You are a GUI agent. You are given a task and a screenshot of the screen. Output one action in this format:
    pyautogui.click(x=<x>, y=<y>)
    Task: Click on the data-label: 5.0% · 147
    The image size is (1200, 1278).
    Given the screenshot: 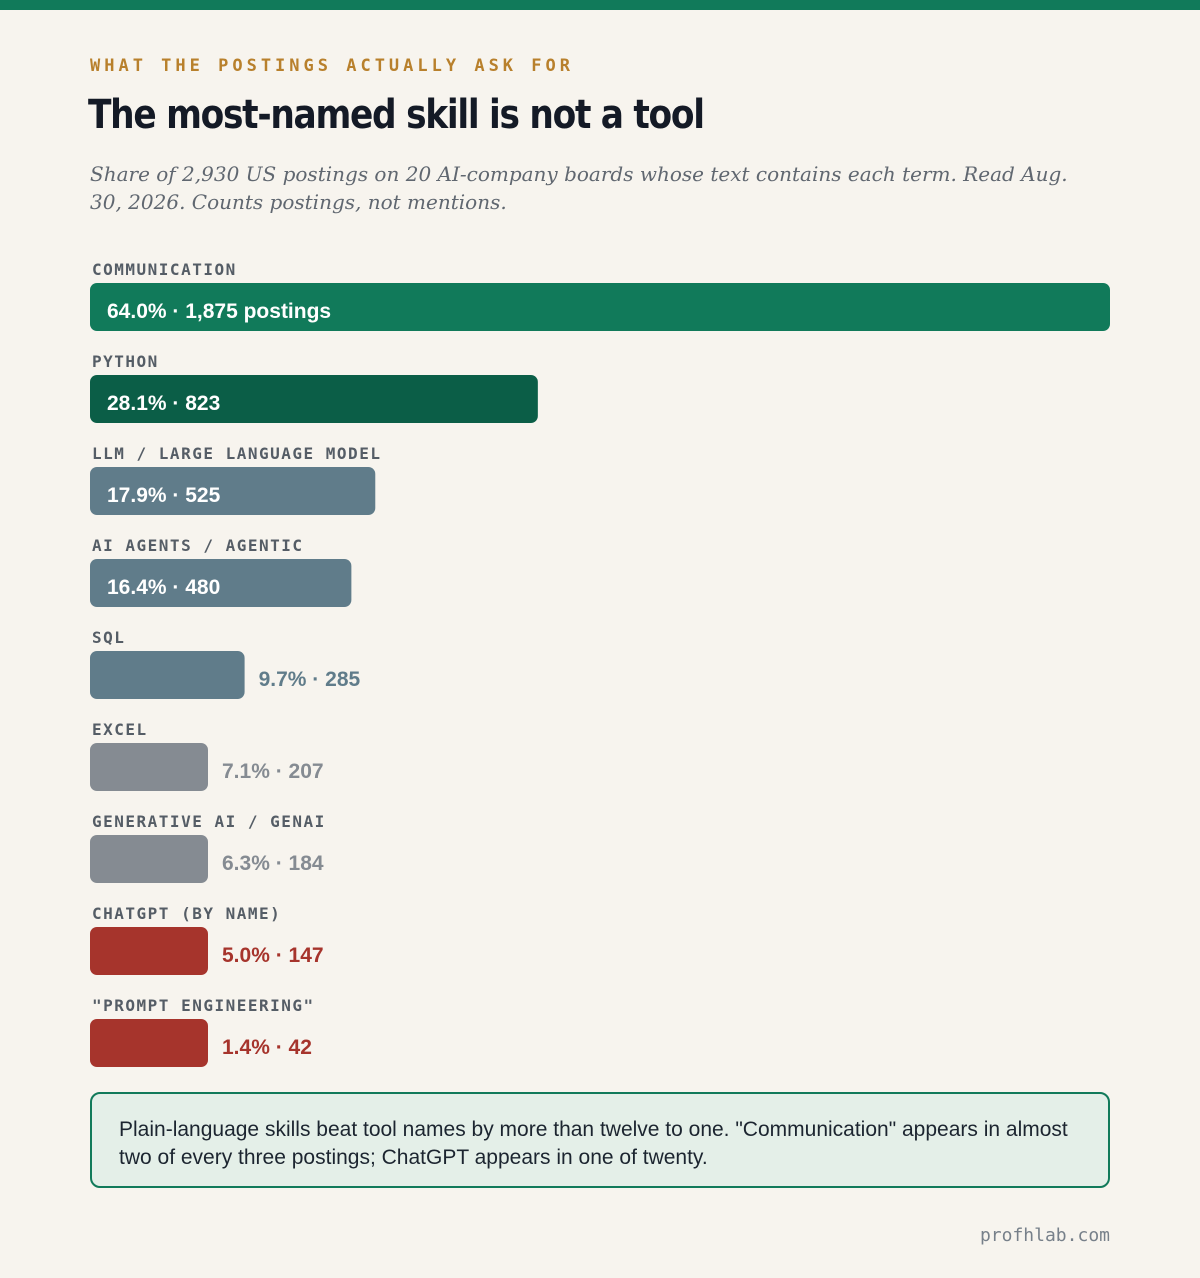 What is the action you would take?
    pyautogui.click(x=273, y=955)
    